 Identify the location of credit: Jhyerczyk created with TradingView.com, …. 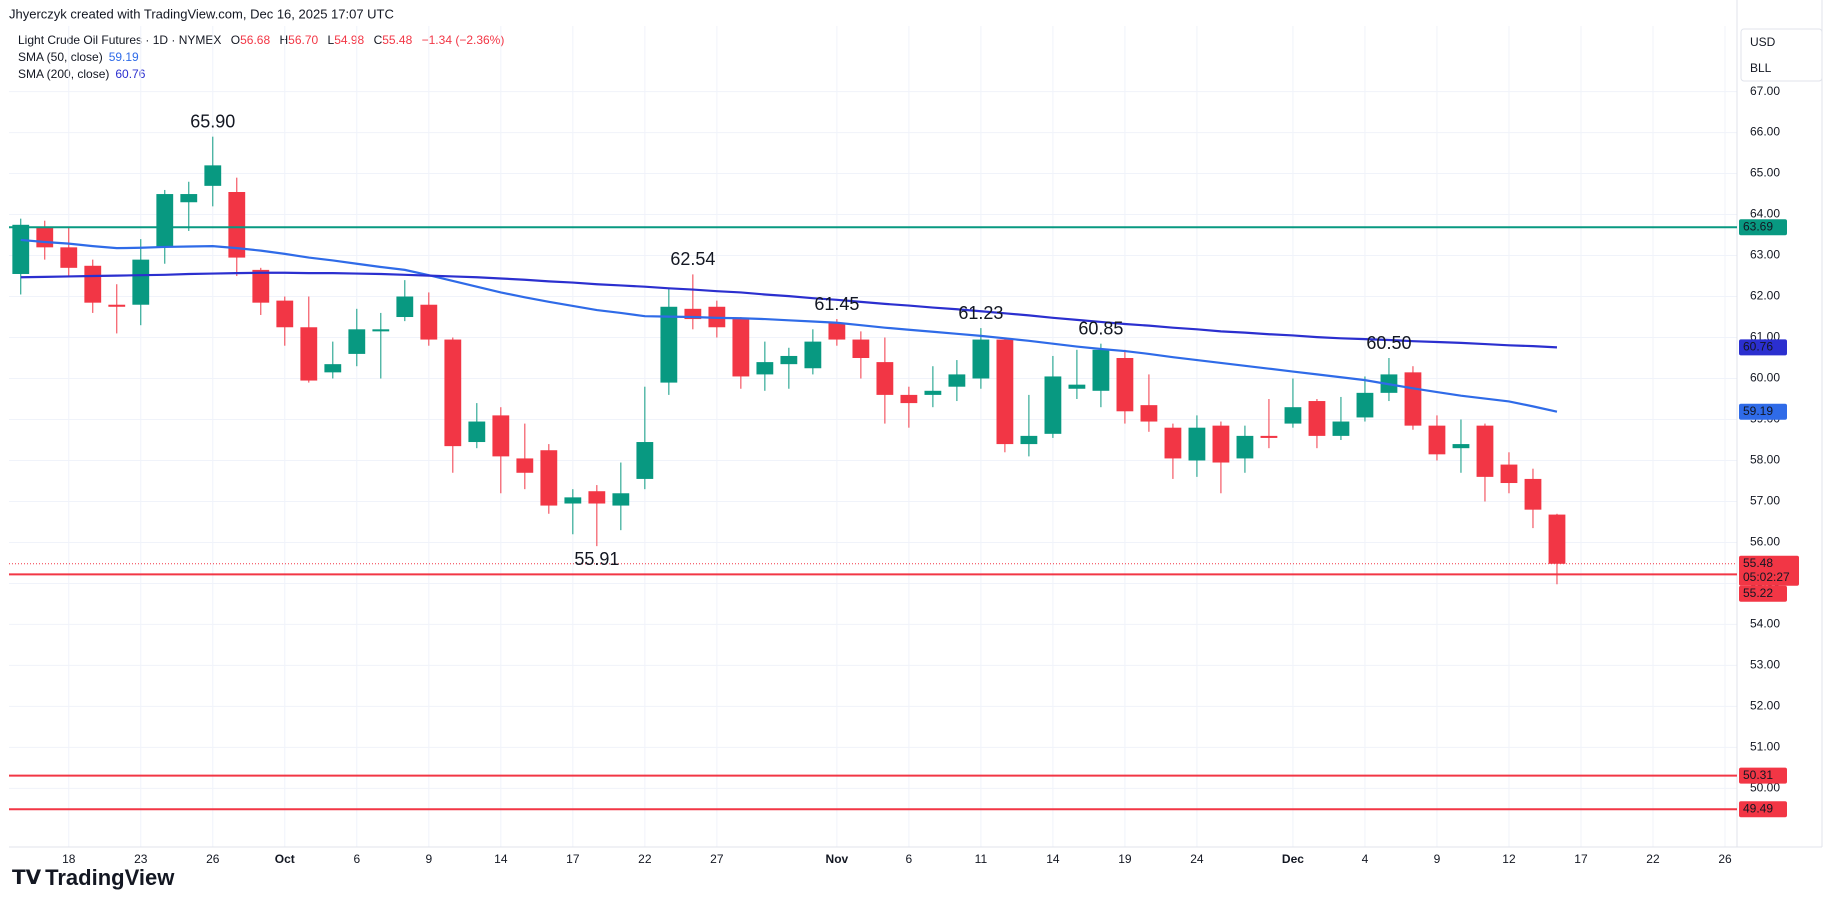
(201, 13).